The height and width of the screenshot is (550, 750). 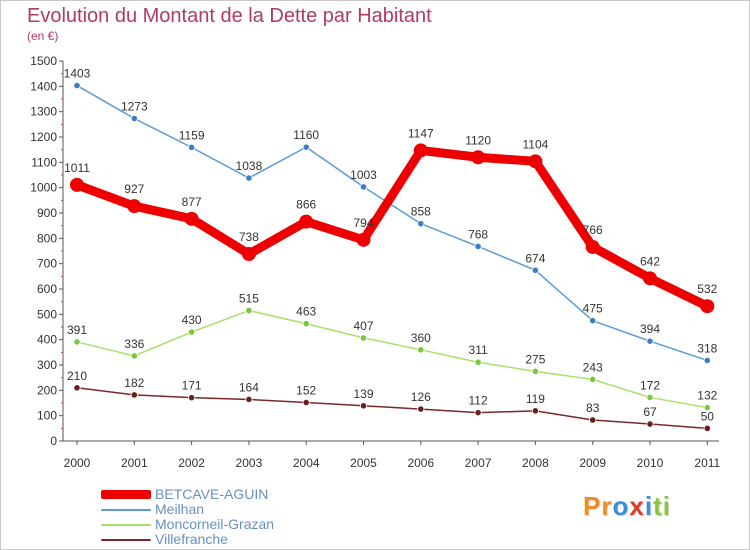 What do you see at coordinates (650, 329) in the screenshot?
I see `data-label-meilhan: 394` at bounding box center [650, 329].